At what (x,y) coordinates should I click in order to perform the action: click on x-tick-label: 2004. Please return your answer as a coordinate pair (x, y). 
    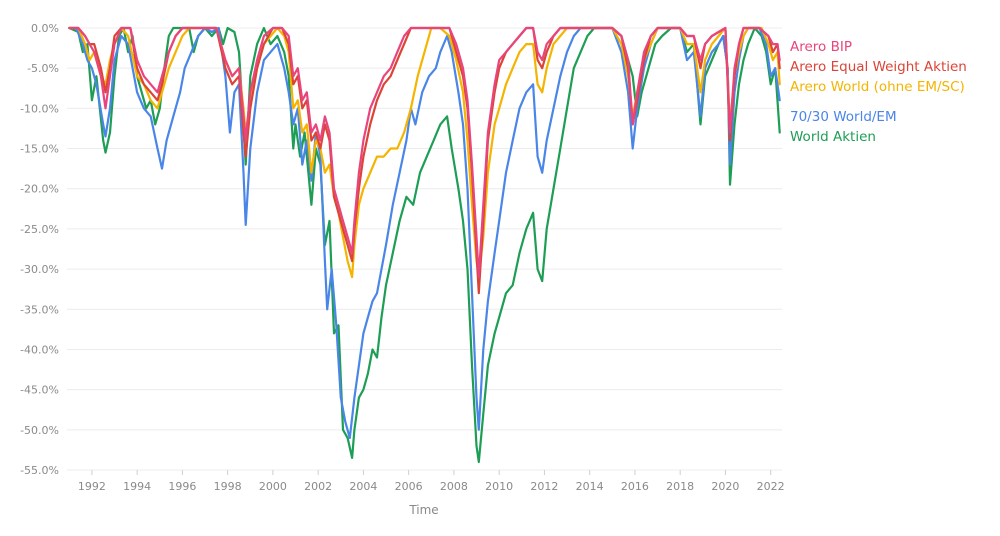
    Looking at the image, I should click on (363, 486).